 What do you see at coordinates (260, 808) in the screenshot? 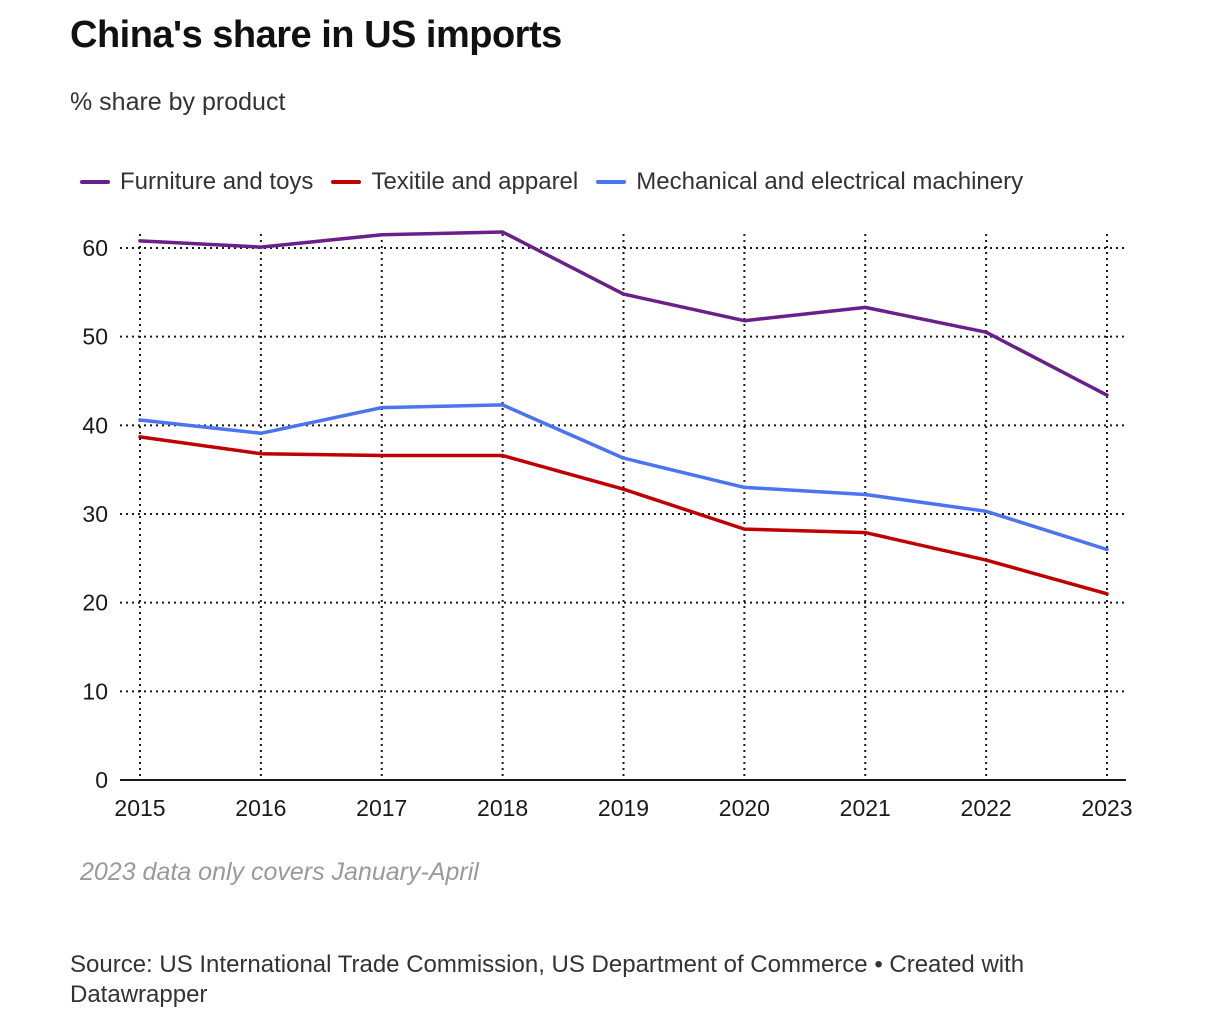
I see `x-tick-label: 2016` at bounding box center [260, 808].